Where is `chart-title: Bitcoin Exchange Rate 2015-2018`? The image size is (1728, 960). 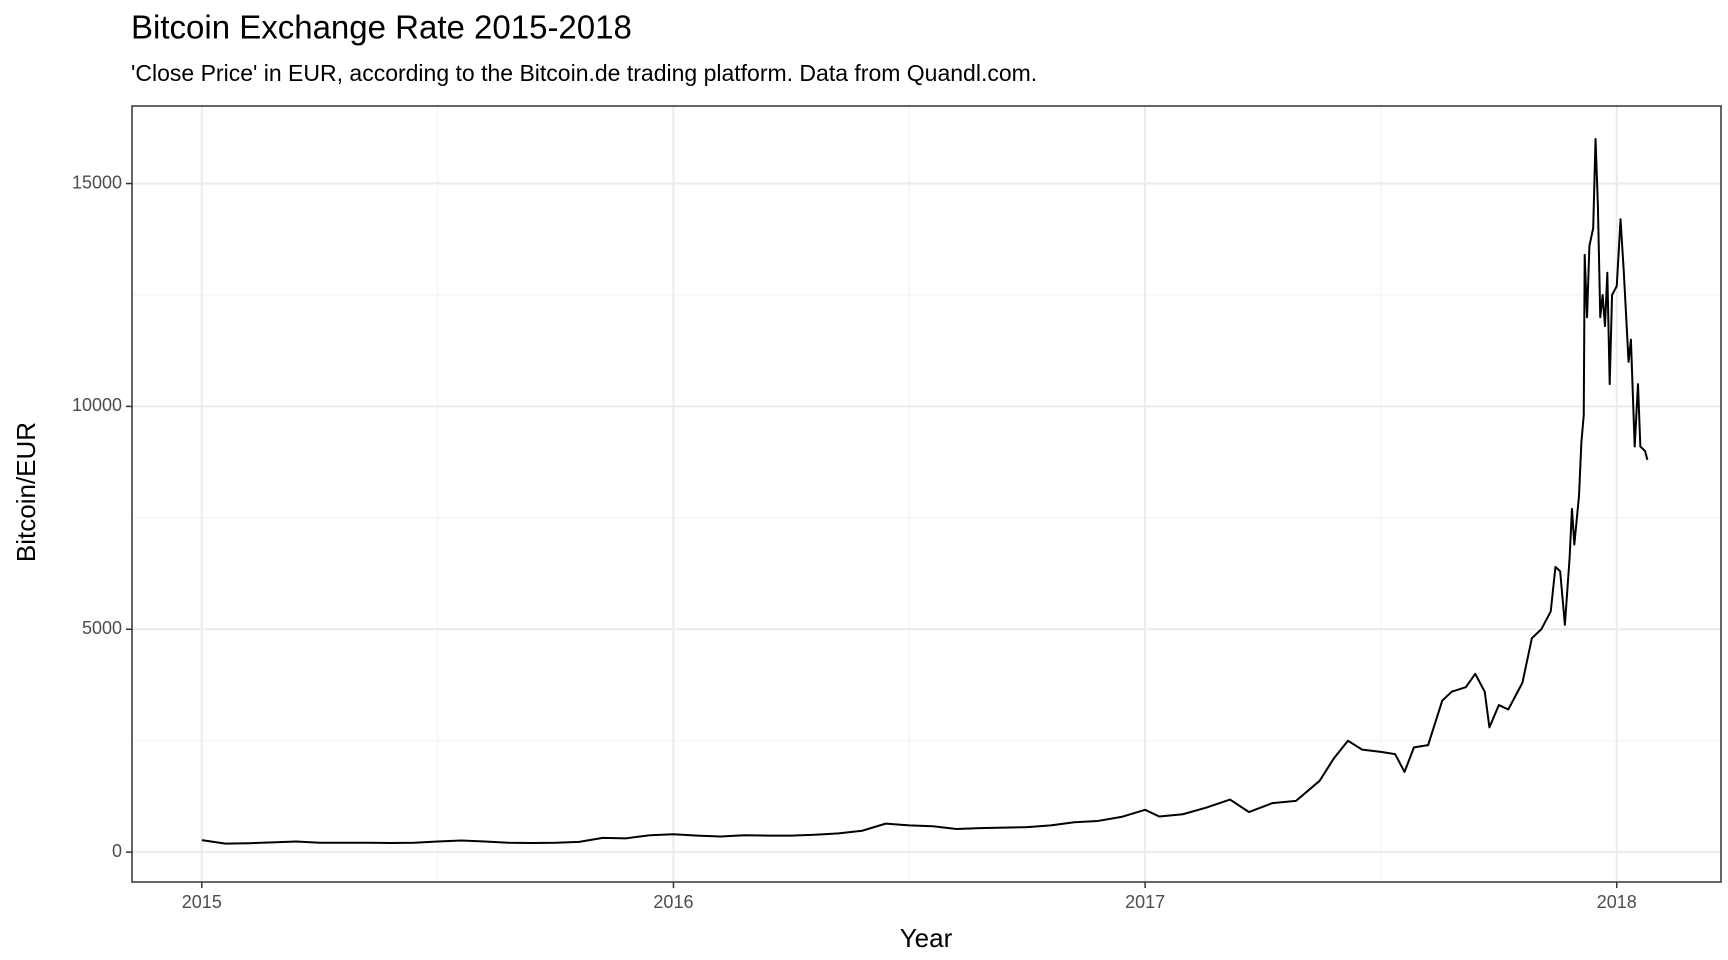 chart-title: Bitcoin Exchange Rate 2015-2018 is located at coordinates (381, 27).